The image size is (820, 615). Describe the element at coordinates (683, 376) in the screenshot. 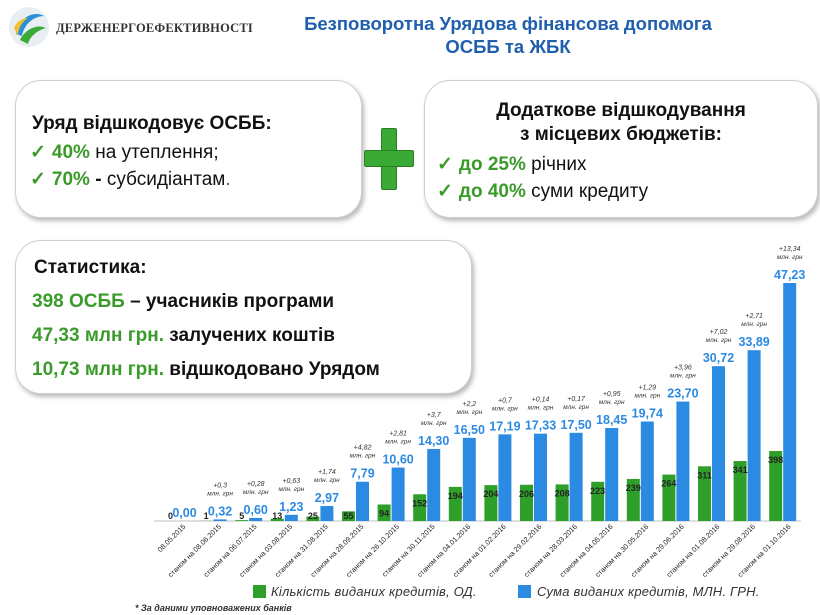

I see `increment-unit-14: млн. грн` at that location.